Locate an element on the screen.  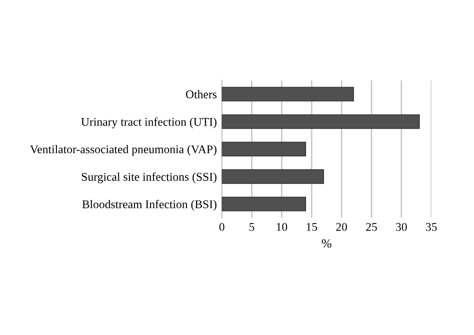
x-tick-label: 0 is located at coordinates (221, 226).